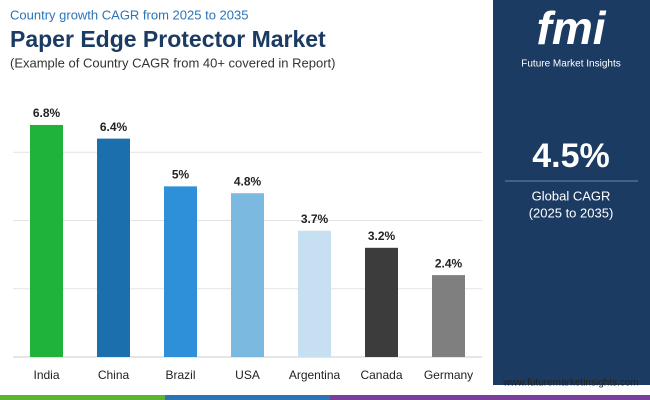  Describe the element at coordinates (248, 181) in the screenshot. I see `value-label: 4.8%` at that location.